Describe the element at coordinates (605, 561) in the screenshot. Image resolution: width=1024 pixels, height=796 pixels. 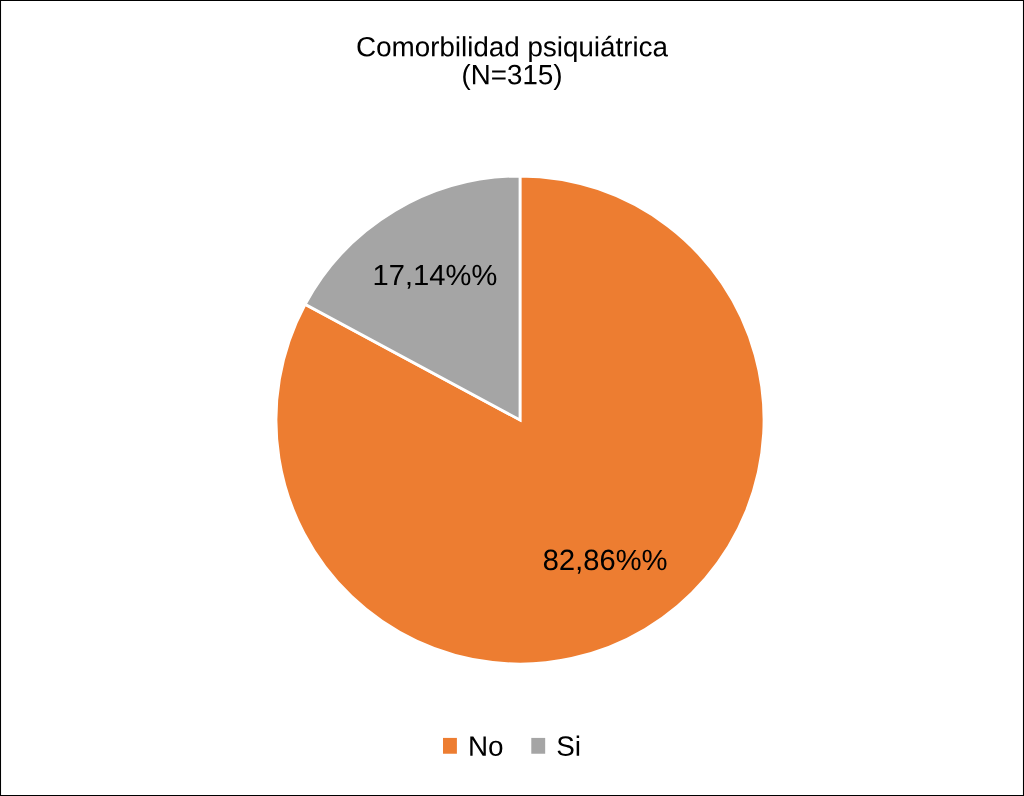
I see `data-label: 82,86%%` at that location.